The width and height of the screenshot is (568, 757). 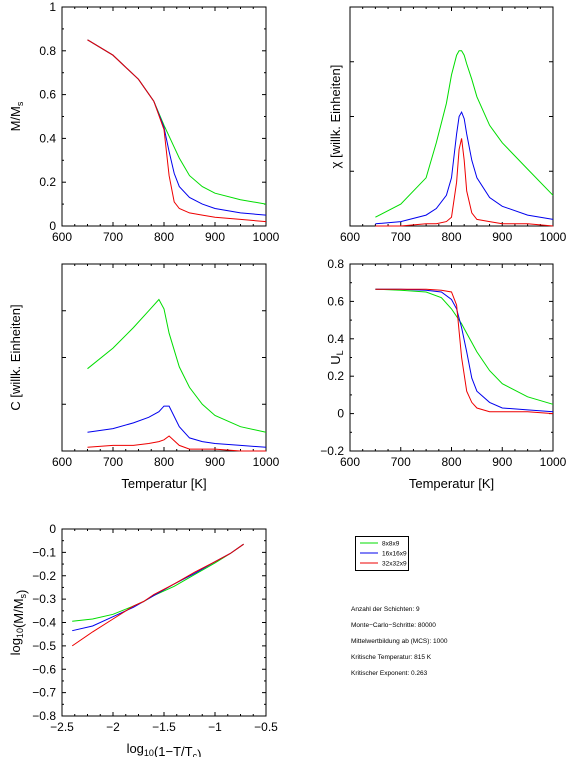 I want to click on chart-susceptibility: 600 700 800 900 1000 χ [willk. Einheiten], so click(x=447, y=125).